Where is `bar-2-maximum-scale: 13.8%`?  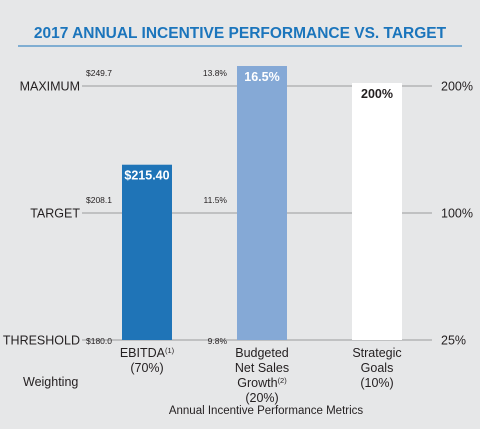 bar-2-maximum-scale: 13.8% is located at coordinates (215, 73).